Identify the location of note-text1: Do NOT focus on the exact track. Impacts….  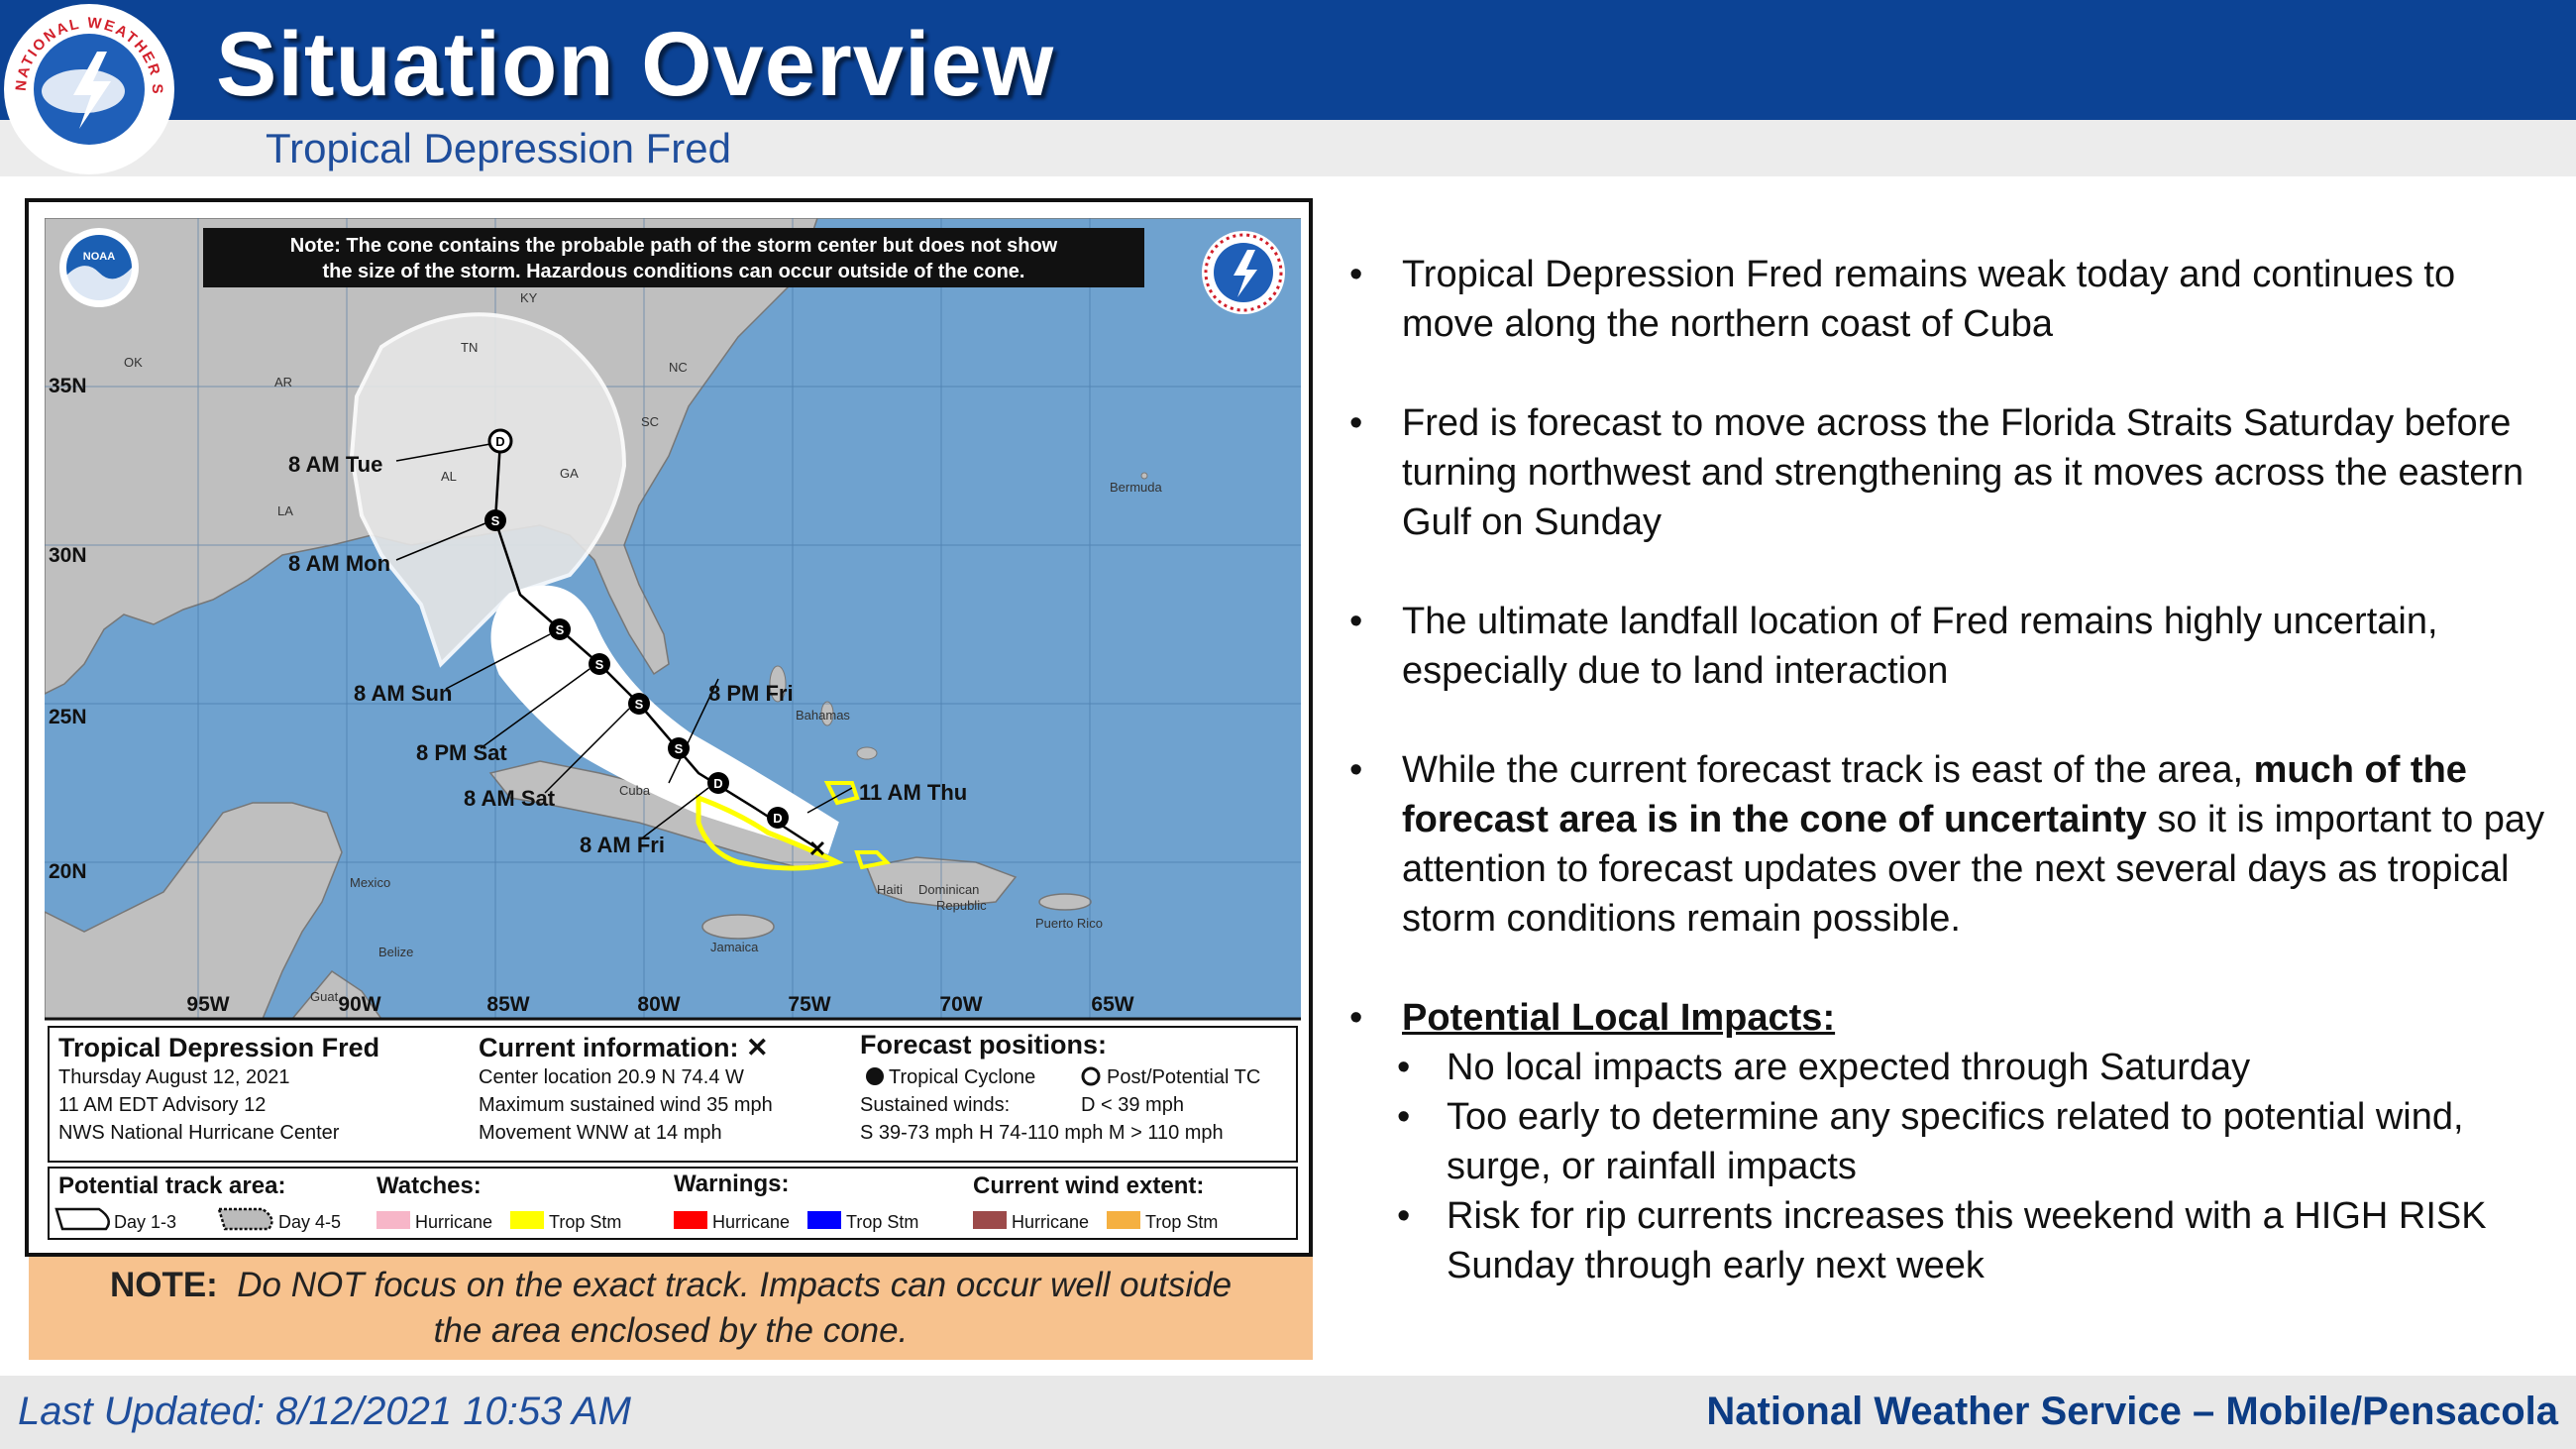
(735, 1285).